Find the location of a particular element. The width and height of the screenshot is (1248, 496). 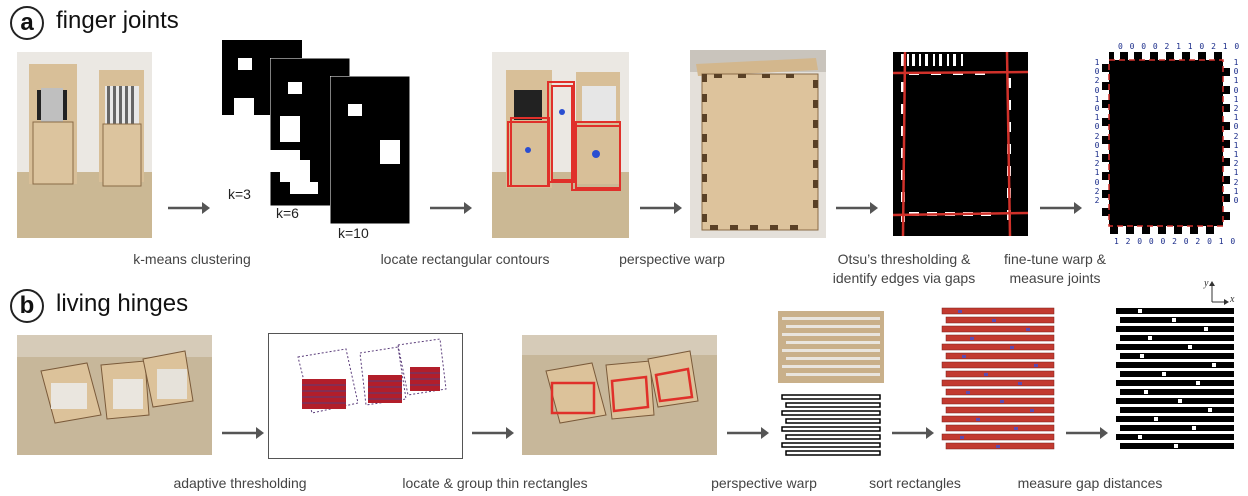

rectangular-contours-photo is located at coordinates (560, 145).